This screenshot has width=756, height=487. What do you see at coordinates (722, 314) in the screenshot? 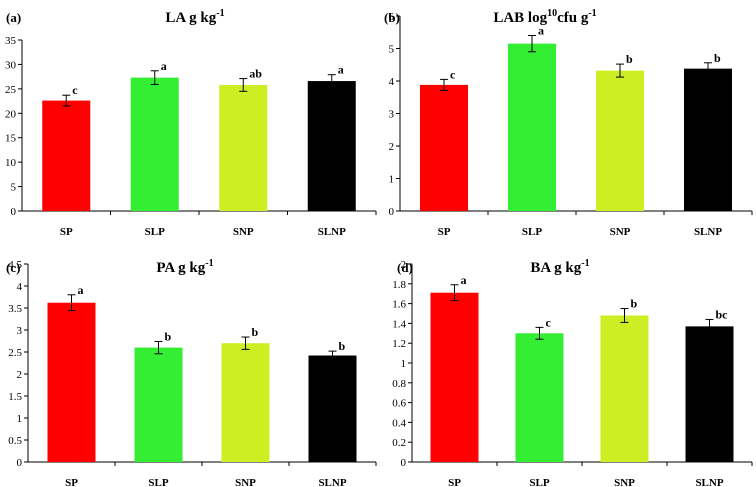
I see `significance-letter: bc` at bounding box center [722, 314].